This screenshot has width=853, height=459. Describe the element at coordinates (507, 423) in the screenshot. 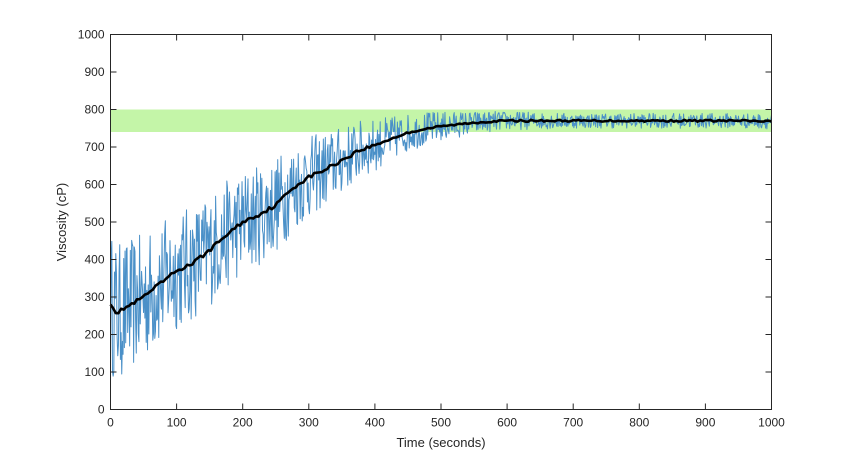

I see `x-tick-label: 600` at that location.